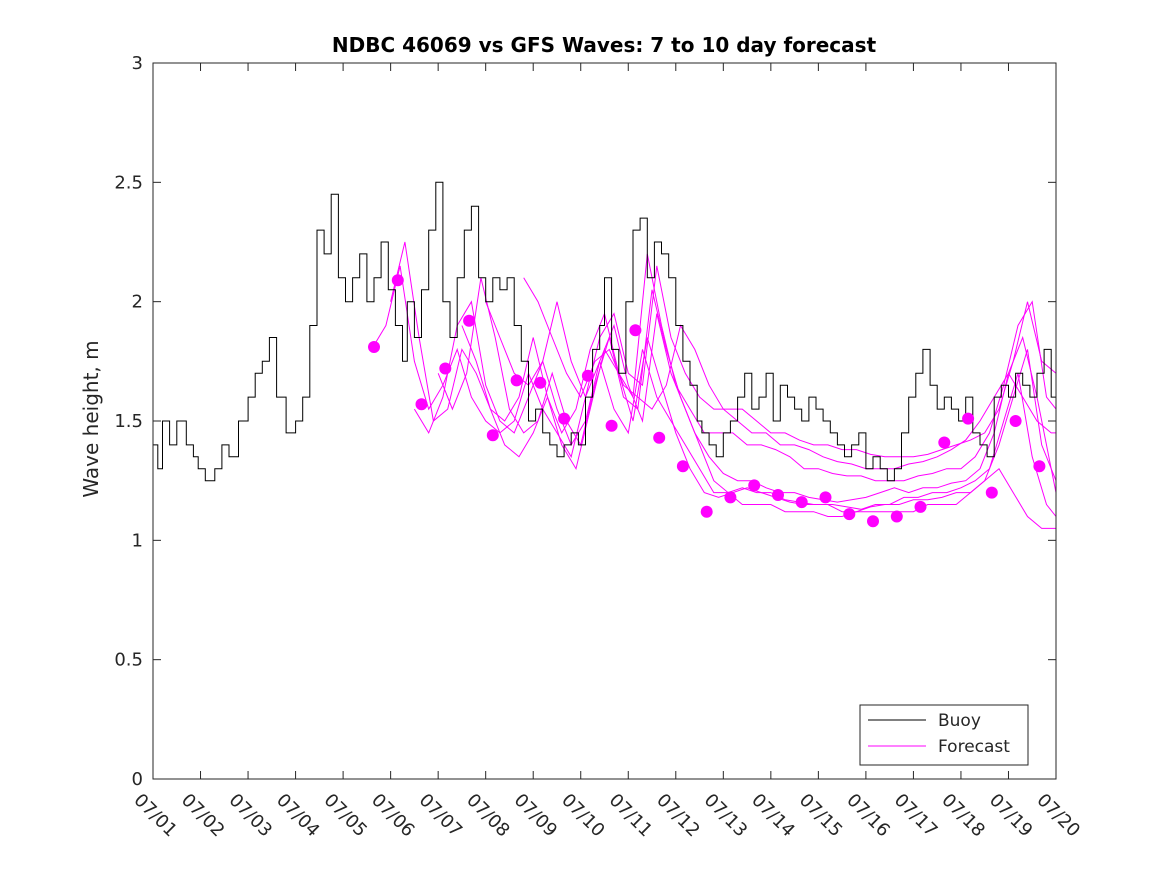 Image resolution: width=1167 pixels, height=875 pixels. What do you see at coordinates (128, 421) in the screenshot?
I see `y-tick-label: 1.5` at bounding box center [128, 421].